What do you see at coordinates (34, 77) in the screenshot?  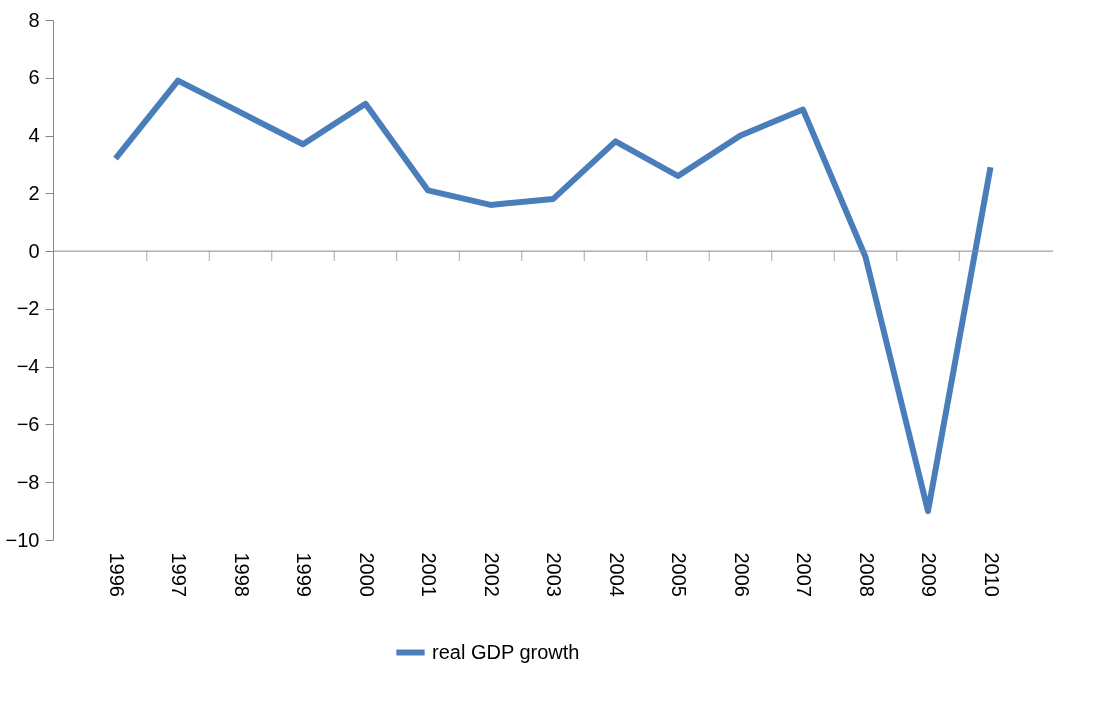 I see `y-tick-label: 6` at bounding box center [34, 77].